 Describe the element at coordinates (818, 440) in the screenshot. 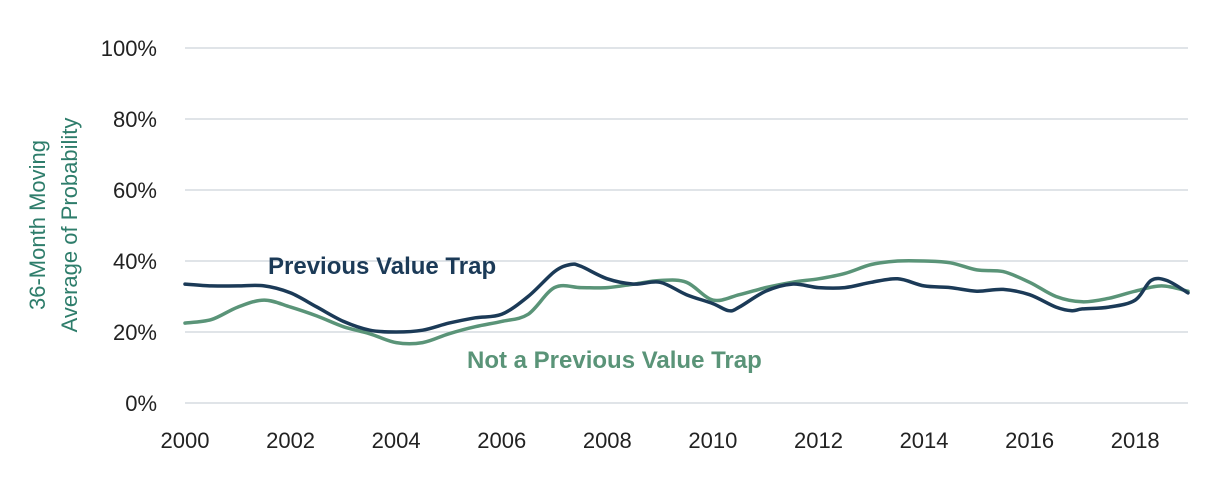

I see `x-tick-label: 2012` at that location.